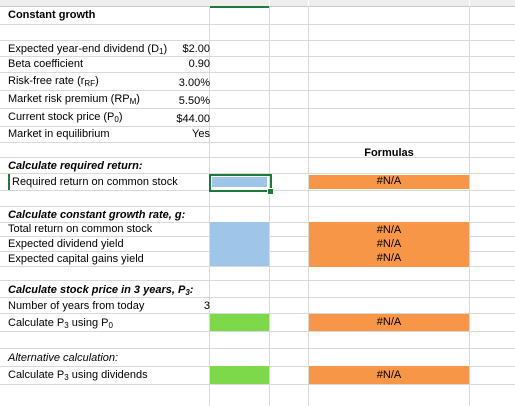 The height and width of the screenshot is (406, 515). What do you see at coordinates (65, 117) in the screenshot?
I see `input-label-stock-price: Current stock price (P0)` at bounding box center [65, 117].